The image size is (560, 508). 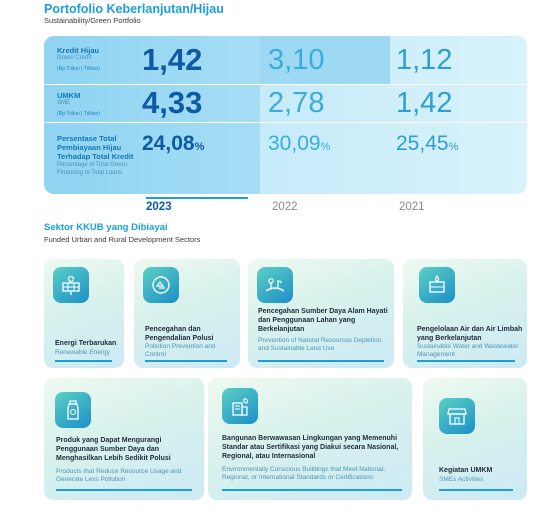 What do you see at coordinates (86, 343) in the screenshot?
I see `card-title: Energi Terbarukan` at bounding box center [86, 343].